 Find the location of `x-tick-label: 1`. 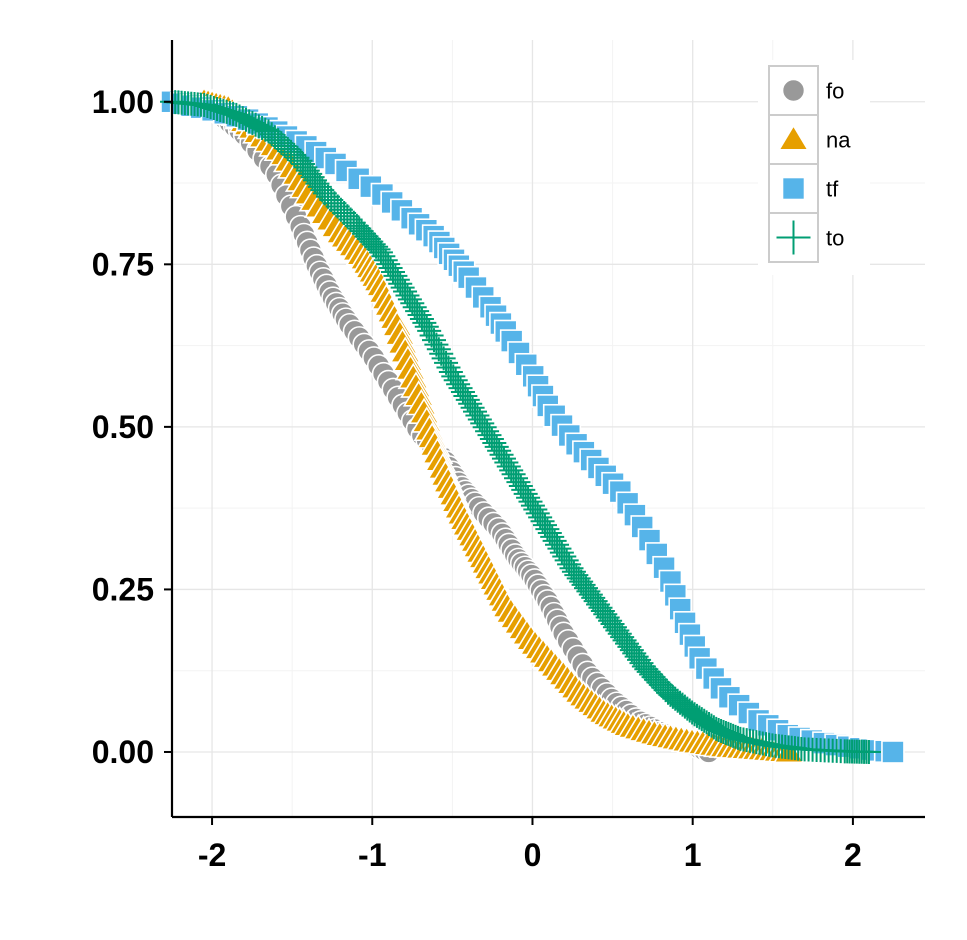

x-tick-label: 1 is located at coordinates (693, 855).